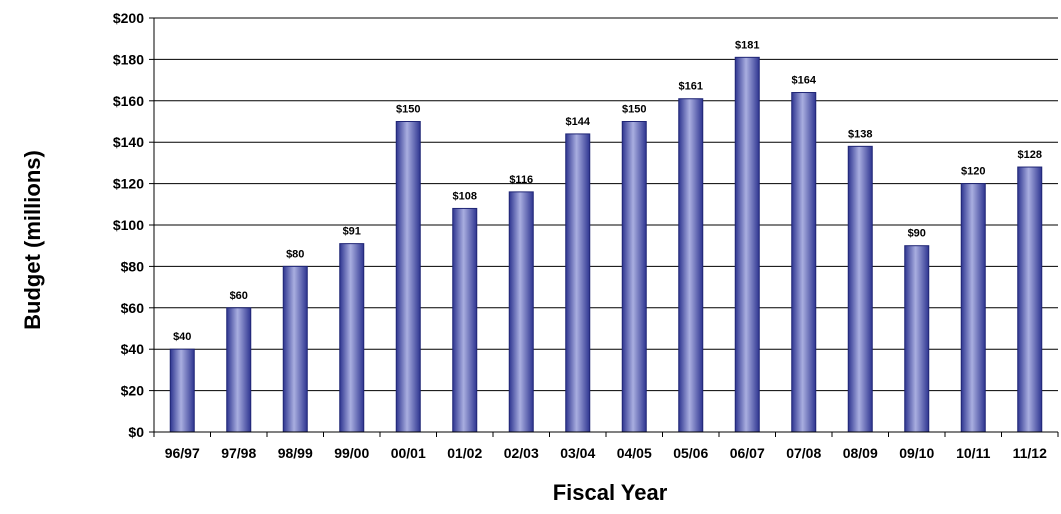 The image size is (1061, 514). I want to click on data-label: $80, so click(295, 254).